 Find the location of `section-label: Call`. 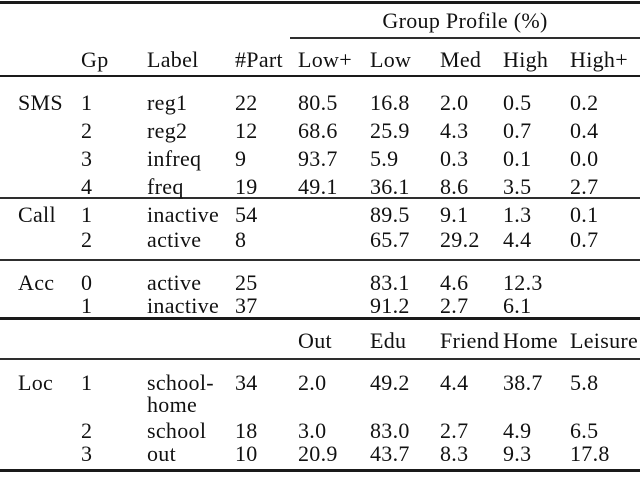

section-label: Call is located at coordinates (37, 214).